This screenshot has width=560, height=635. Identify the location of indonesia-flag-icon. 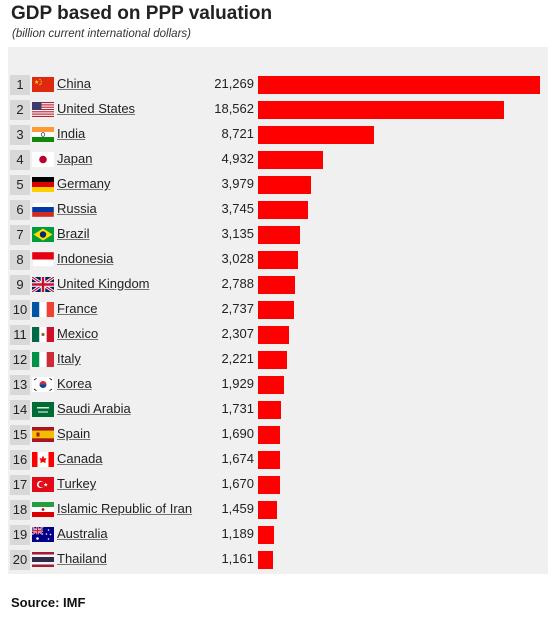
(43, 259).